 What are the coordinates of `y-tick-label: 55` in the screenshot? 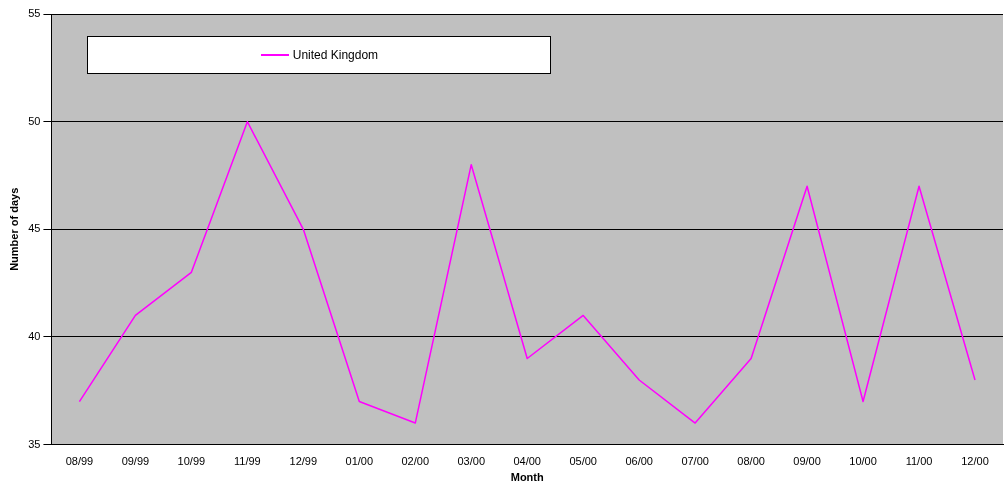 It's located at (34, 13).